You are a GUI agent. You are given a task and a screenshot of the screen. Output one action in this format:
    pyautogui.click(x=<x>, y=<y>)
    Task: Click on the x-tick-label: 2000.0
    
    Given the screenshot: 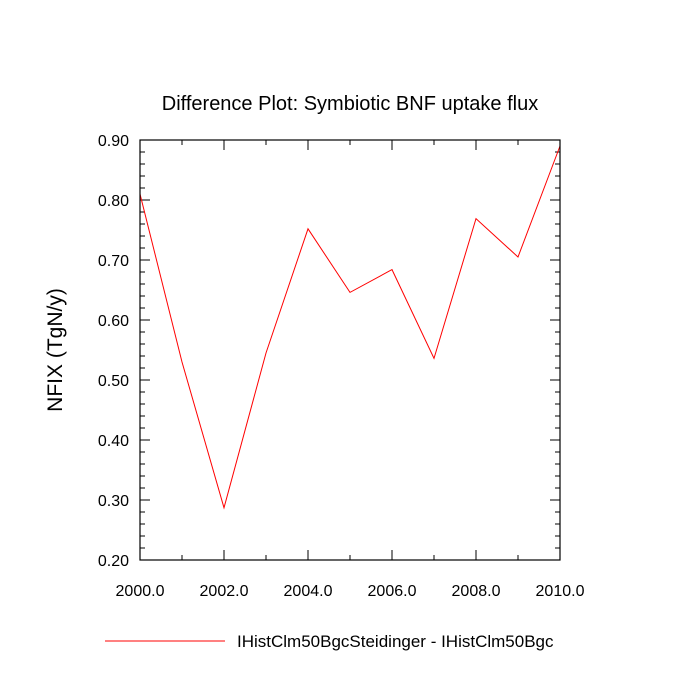 What is the action you would take?
    pyautogui.click(x=140, y=591)
    